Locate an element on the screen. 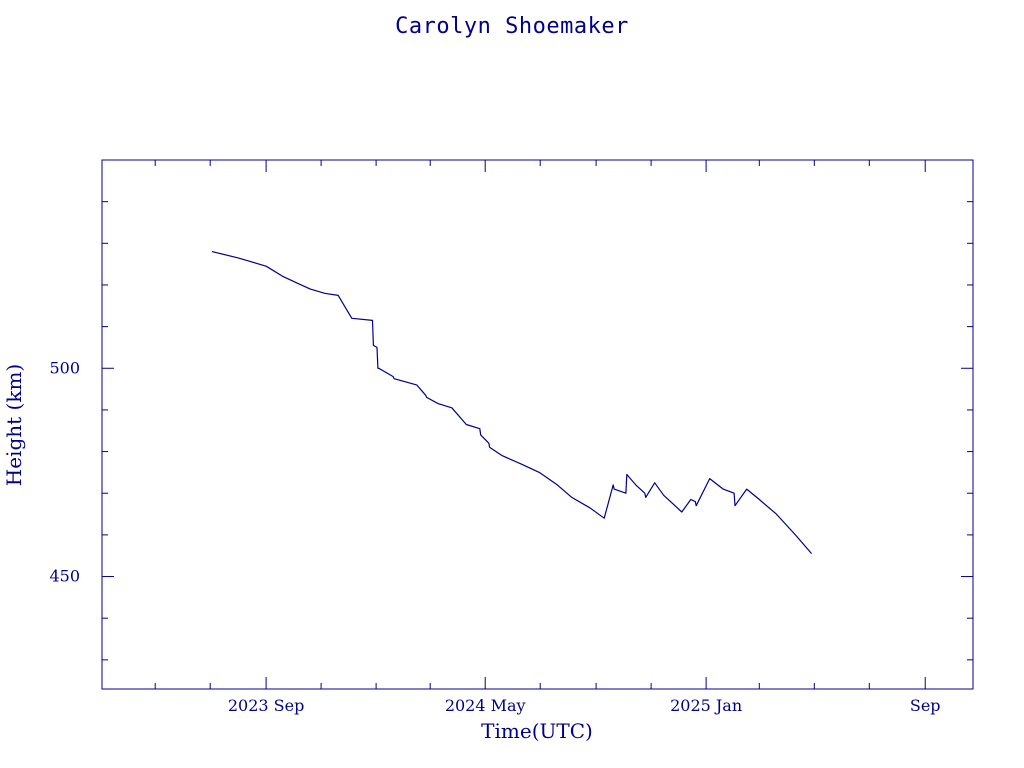 This screenshot has height=768, width=1024. y-tick-label: 450 is located at coordinates (64, 576).